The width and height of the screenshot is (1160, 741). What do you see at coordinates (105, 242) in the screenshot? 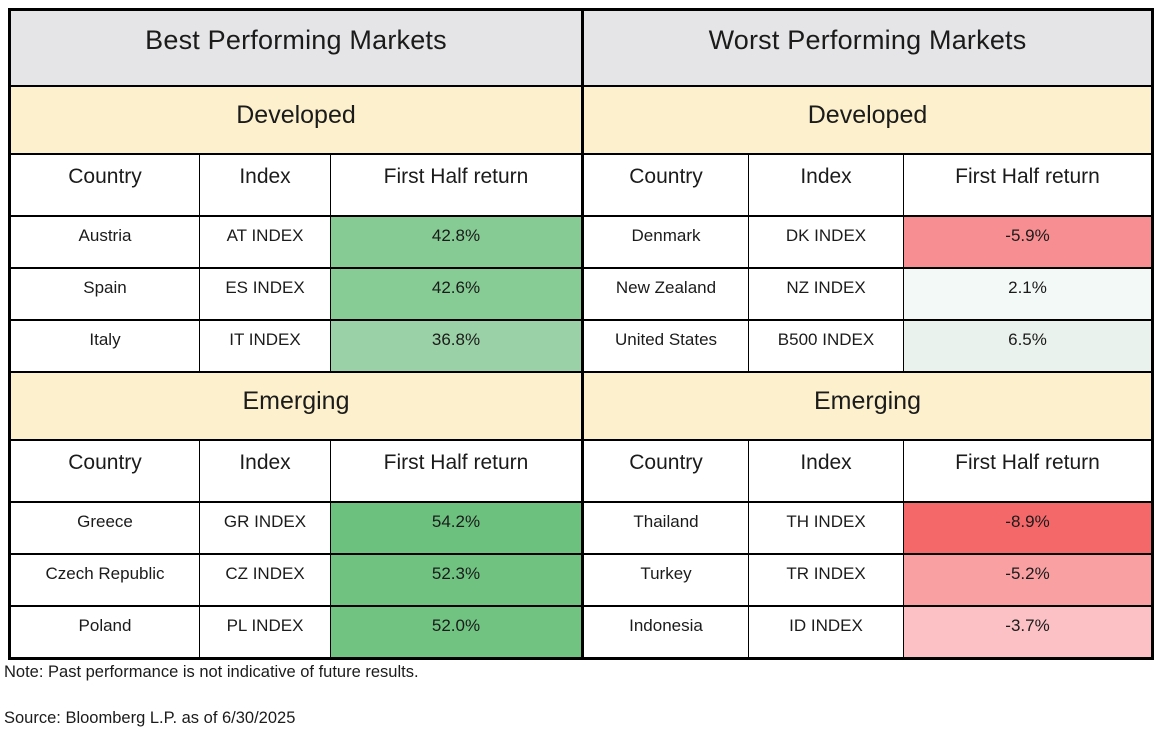
I see `country-cell: Austria` at bounding box center [105, 242].